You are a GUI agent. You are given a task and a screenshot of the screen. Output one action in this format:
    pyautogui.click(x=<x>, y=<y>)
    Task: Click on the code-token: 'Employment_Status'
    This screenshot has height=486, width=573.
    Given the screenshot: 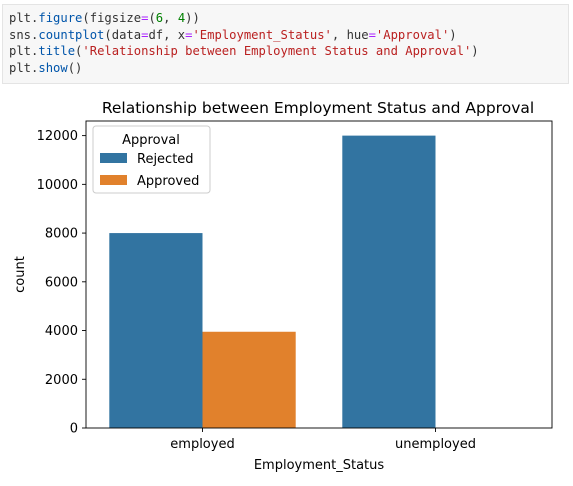 What is the action you would take?
    pyautogui.click(x=262, y=34)
    